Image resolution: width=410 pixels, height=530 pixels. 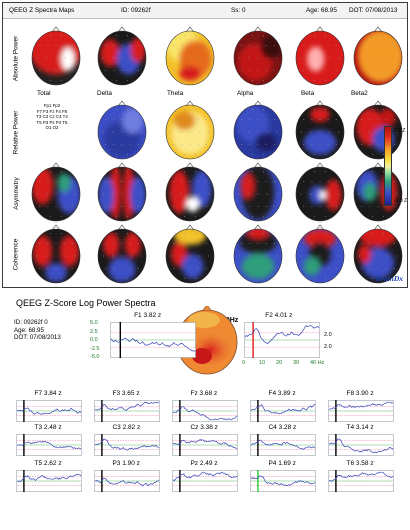 I want to click on channel-label-c4: C4 3.28 z, so click(x=282, y=427).